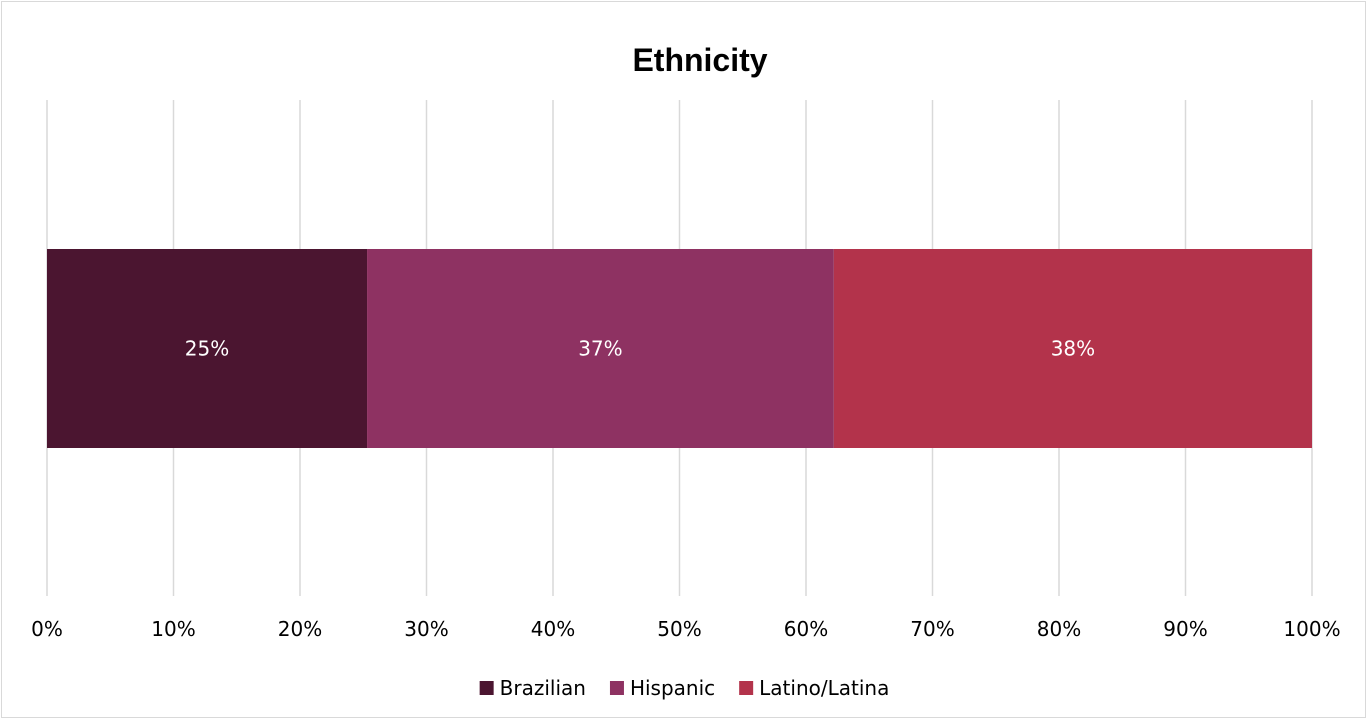  What do you see at coordinates (679, 629) in the screenshot?
I see `x-tick-label: 50%` at bounding box center [679, 629].